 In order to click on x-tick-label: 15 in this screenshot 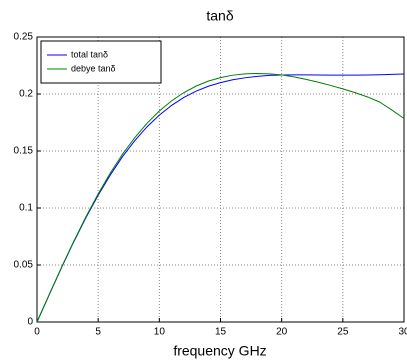, I will do `click(221, 332)`.